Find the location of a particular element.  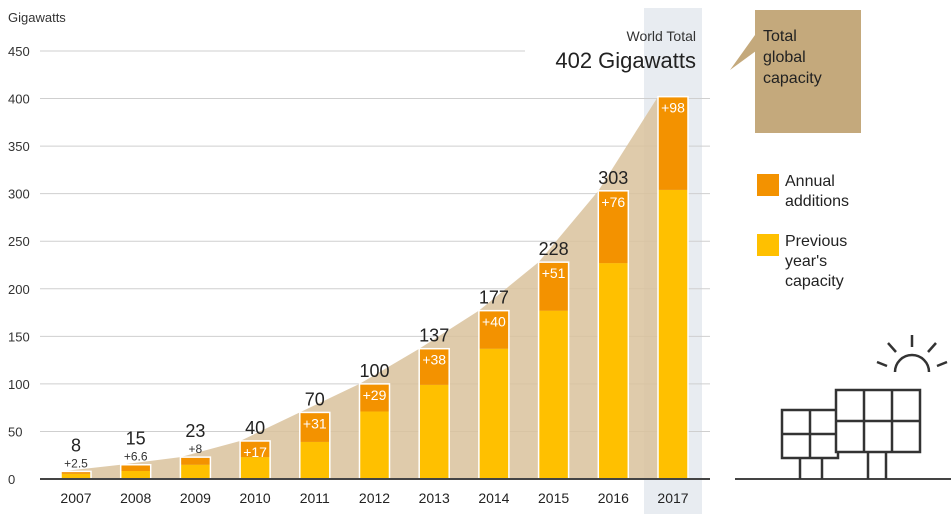

addition-label: +29 is located at coordinates (375, 395).